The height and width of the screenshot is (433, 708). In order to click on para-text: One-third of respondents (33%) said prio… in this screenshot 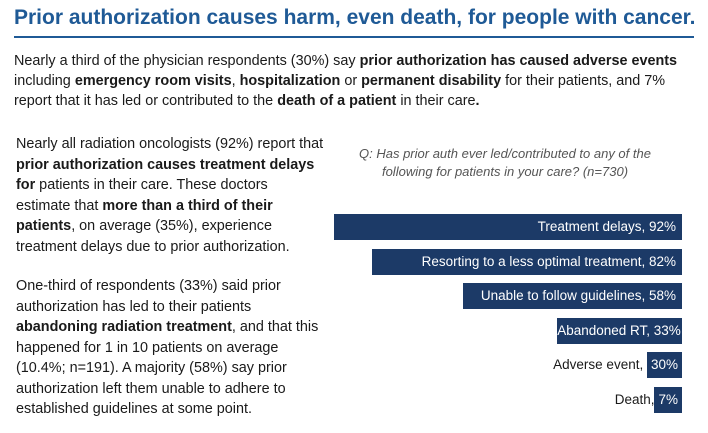, I will do `click(148, 296)`.